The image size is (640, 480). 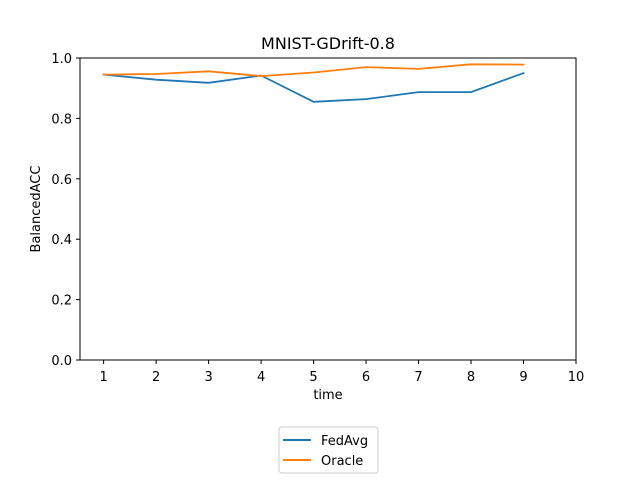 What do you see at coordinates (313, 70) in the screenshot?
I see `series-line-oracle` at bounding box center [313, 70].